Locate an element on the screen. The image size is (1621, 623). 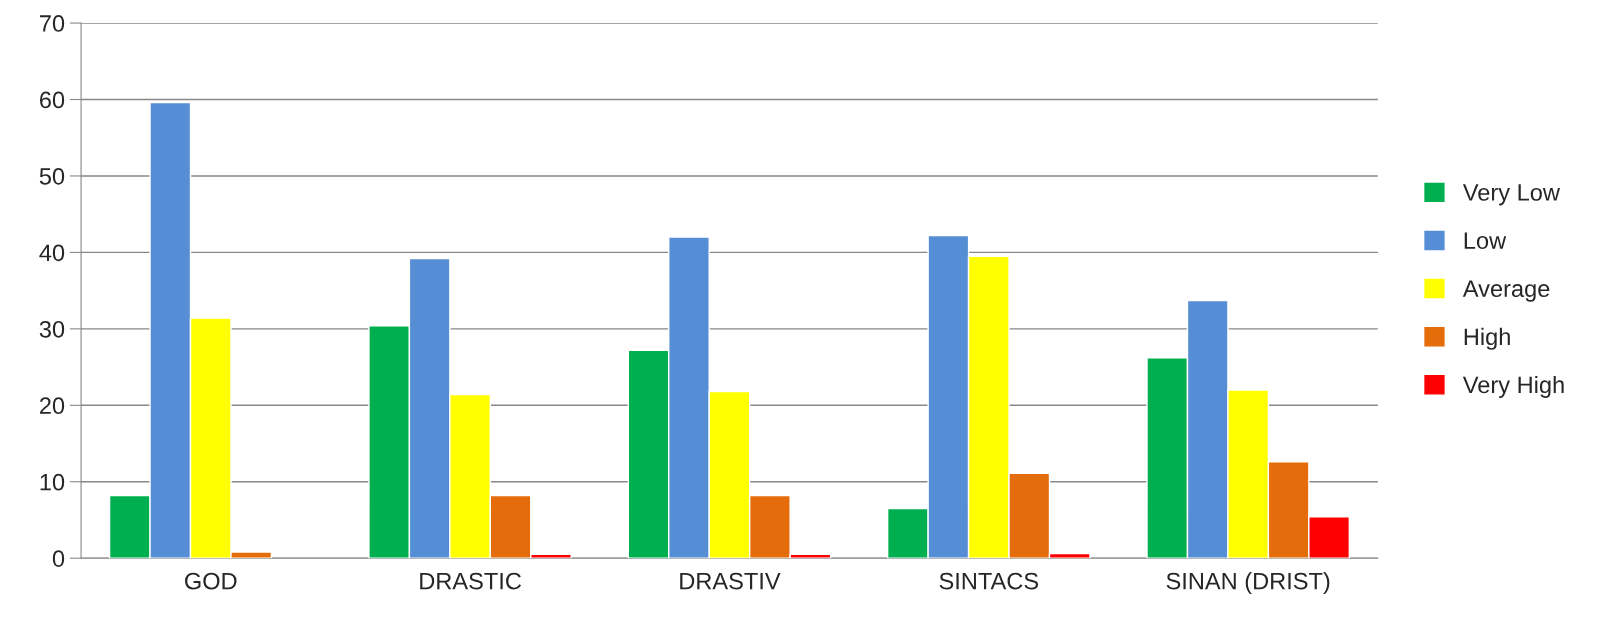
y-tick-label: 50 is located at coordinates (52, 176).